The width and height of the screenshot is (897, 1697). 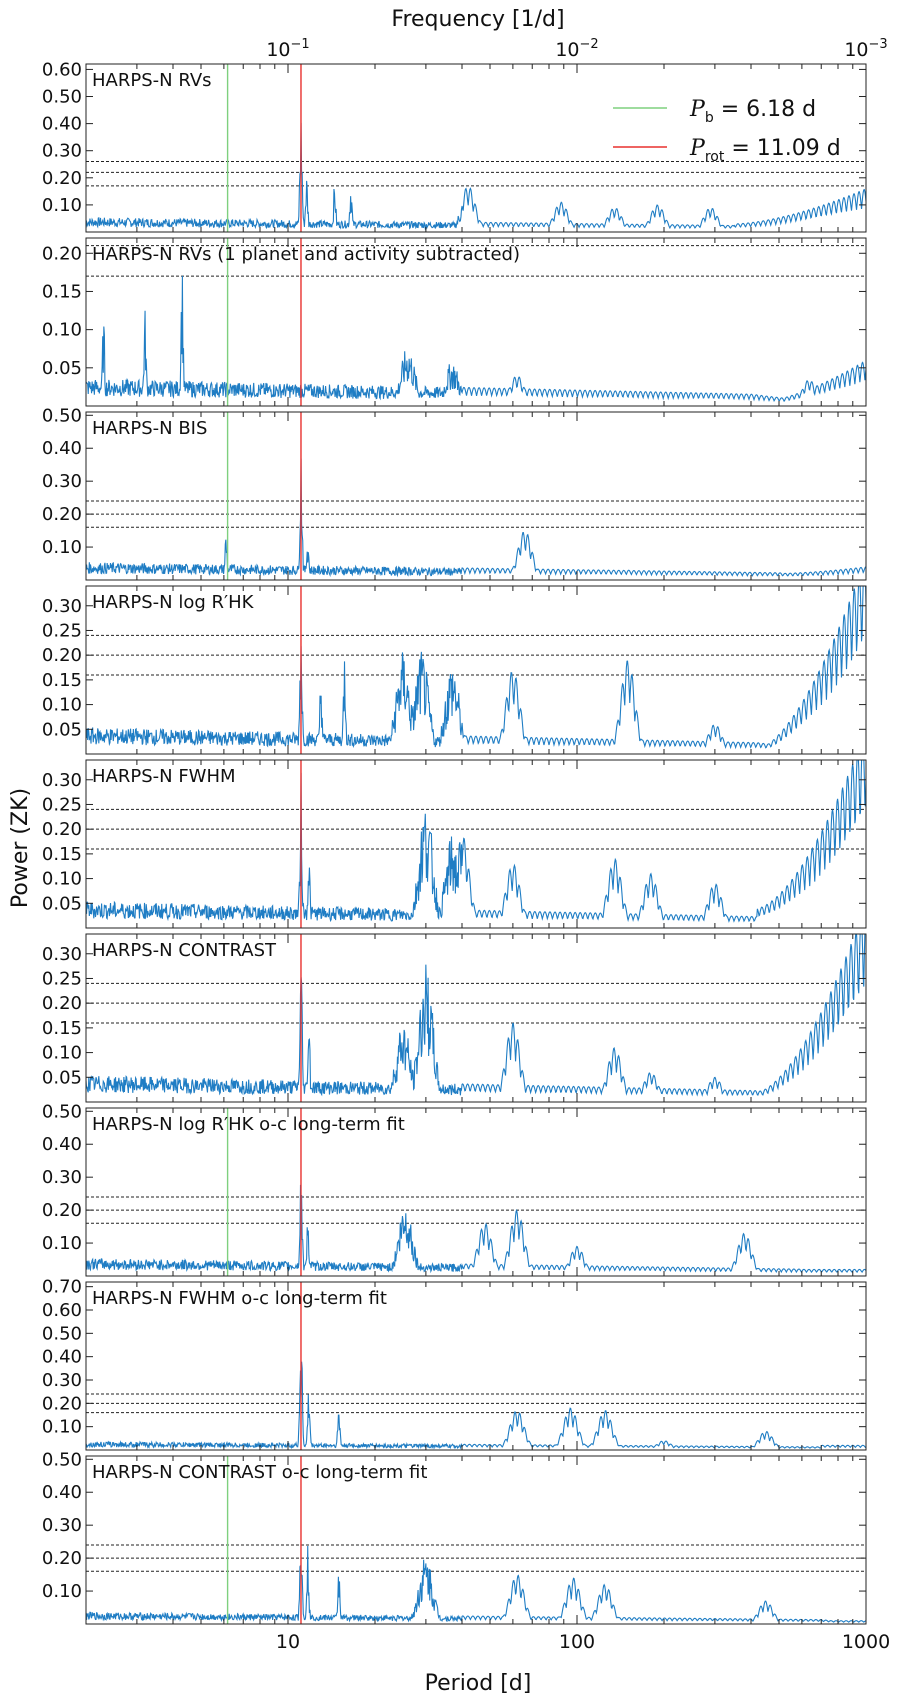 What do you see at coordinates (866, 1642) in the screenshot?
I see `bottom-tick-label: 1000` at bounding box center [866, 1642].